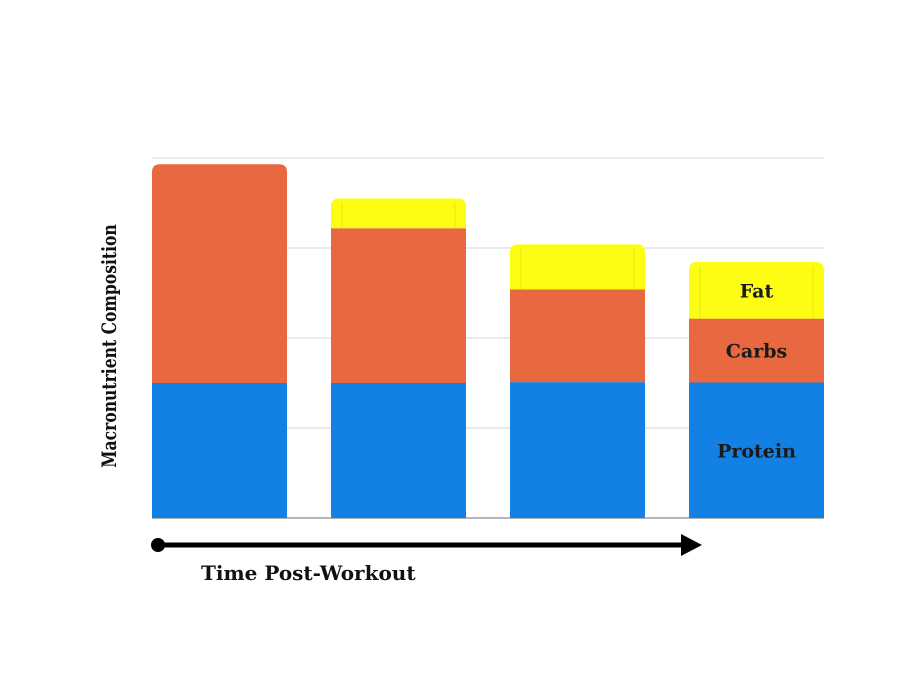 The width and height of the screenshot is (921, 696). What do you see at coordinates (109, 345) in the screenshot?
I see `y-axis-label: Macronutrient Composition` at bounding box center [109, 345].